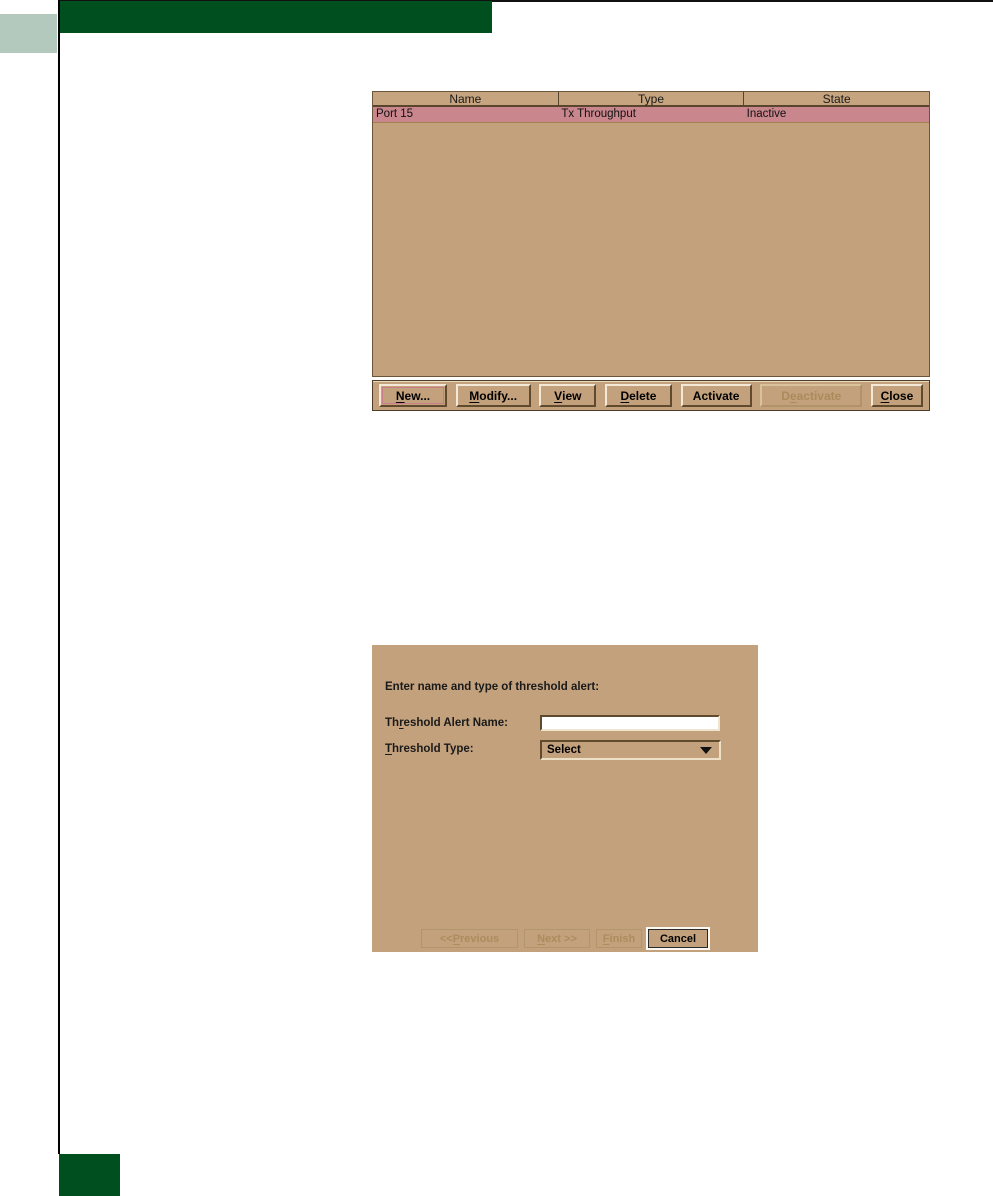 Image resolution: width=993 pixels, height=1196 pixels. I want to click on activate-button: Activate, so click(716, 395).